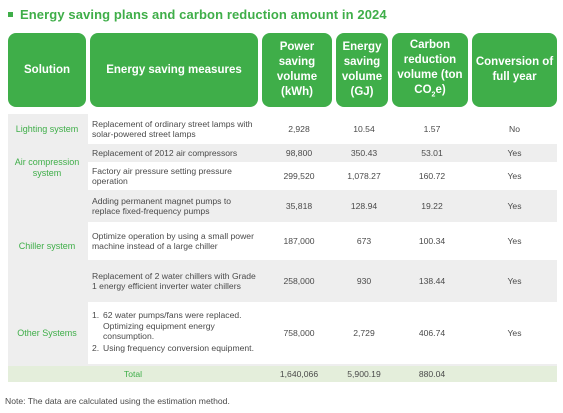 This screenshot has height=413, width=563. I want to click on total-row, so click(282, 374).